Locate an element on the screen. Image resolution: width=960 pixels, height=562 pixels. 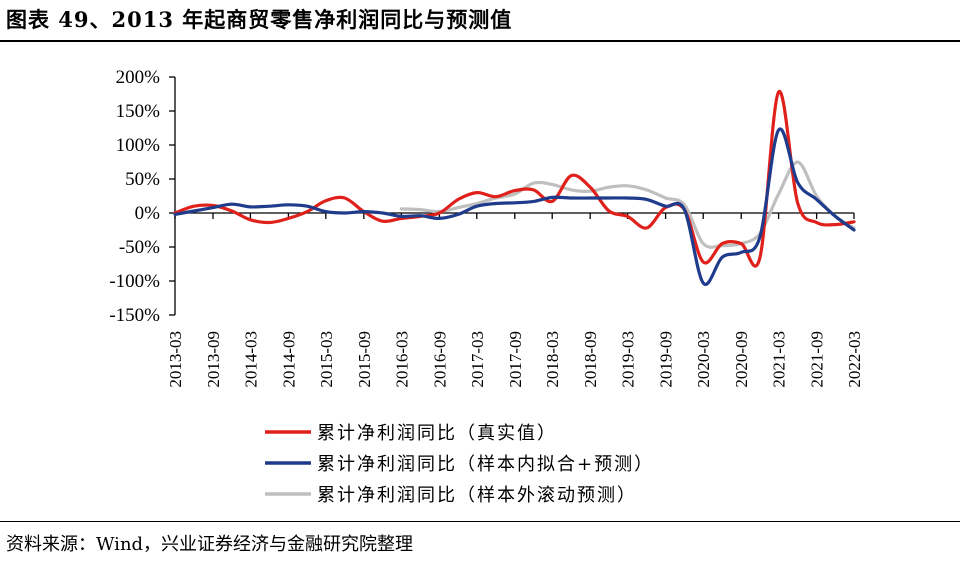
x-tick-label: 2019-03 is located at coordinates (628, 359).